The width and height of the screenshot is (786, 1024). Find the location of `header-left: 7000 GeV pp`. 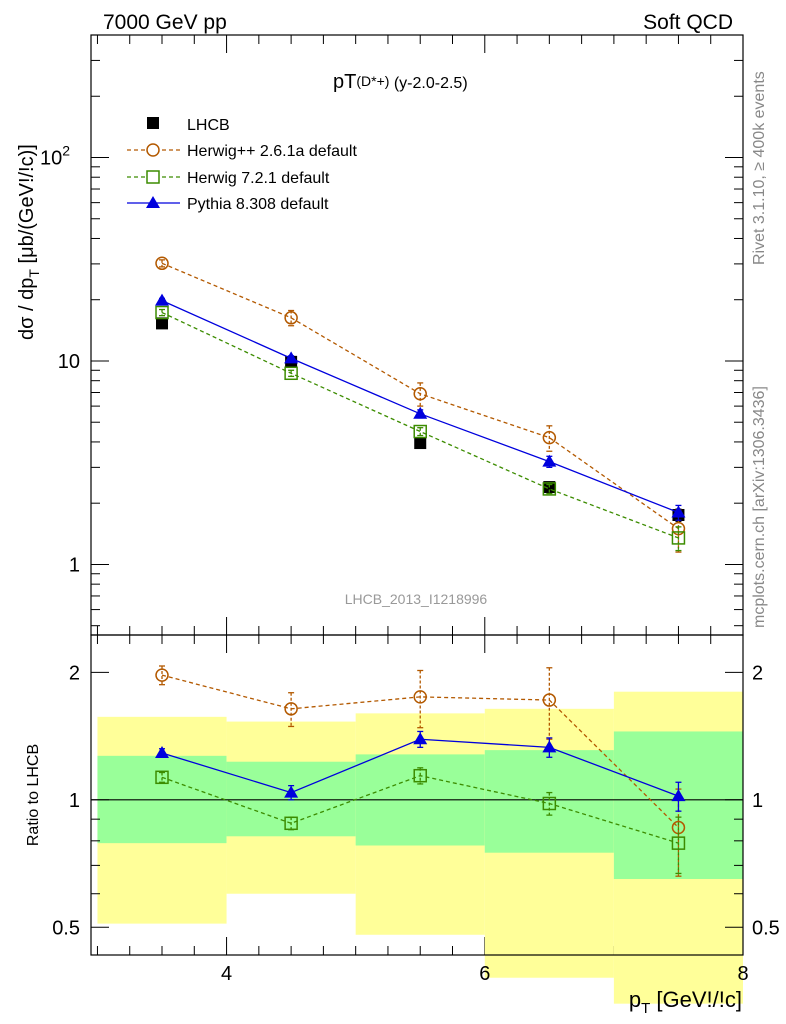

header-left: 7000 GeV pp is located at coordinates (165, 22).